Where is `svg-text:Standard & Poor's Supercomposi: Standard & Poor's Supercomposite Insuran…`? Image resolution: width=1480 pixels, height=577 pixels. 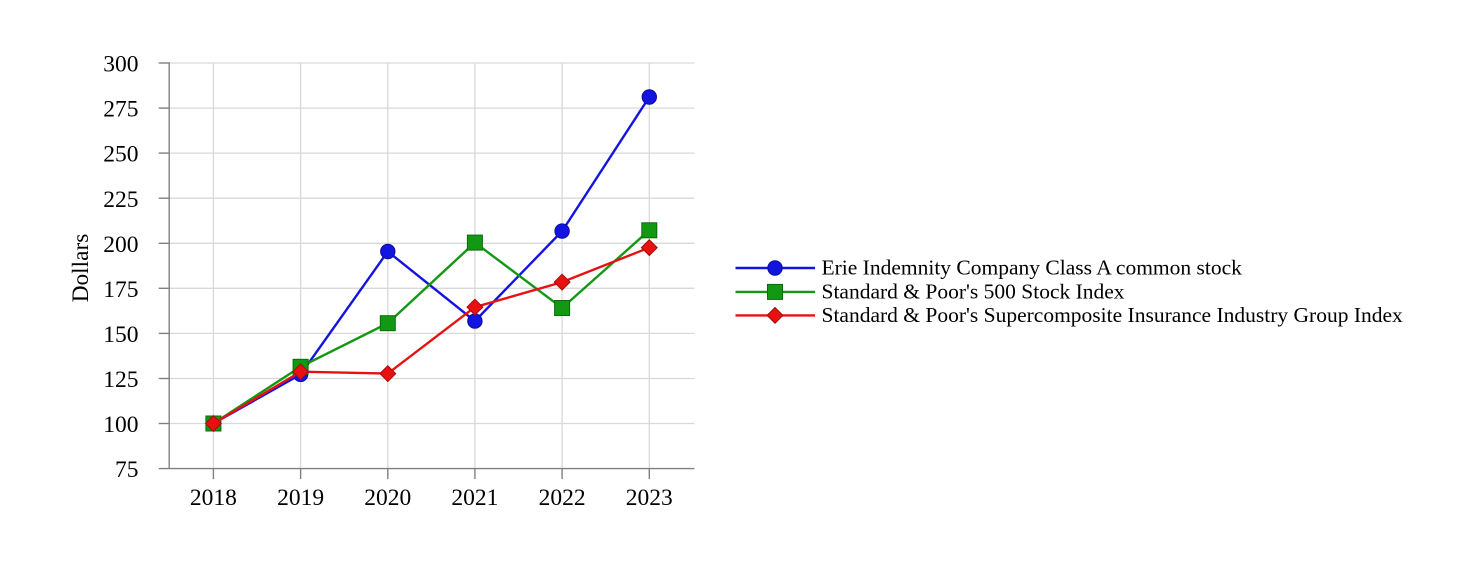
svg-text:Standard & Poor's Supercomposi: Standard & Poor's Supercomposite Insuran… is located at coordinates (1113, 315).